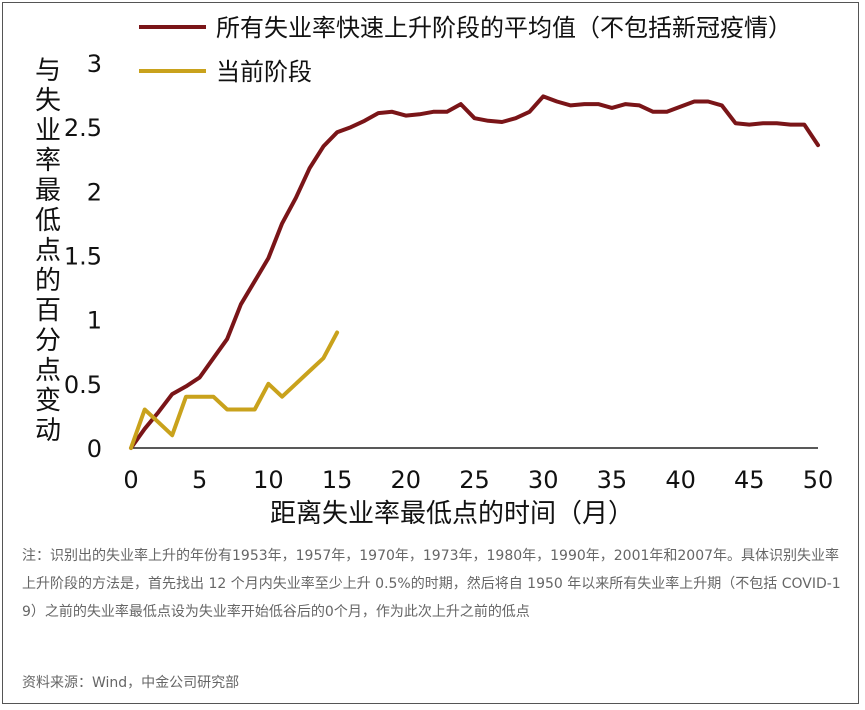  I want to click on x-tick-label: 25, so click(474, 480).